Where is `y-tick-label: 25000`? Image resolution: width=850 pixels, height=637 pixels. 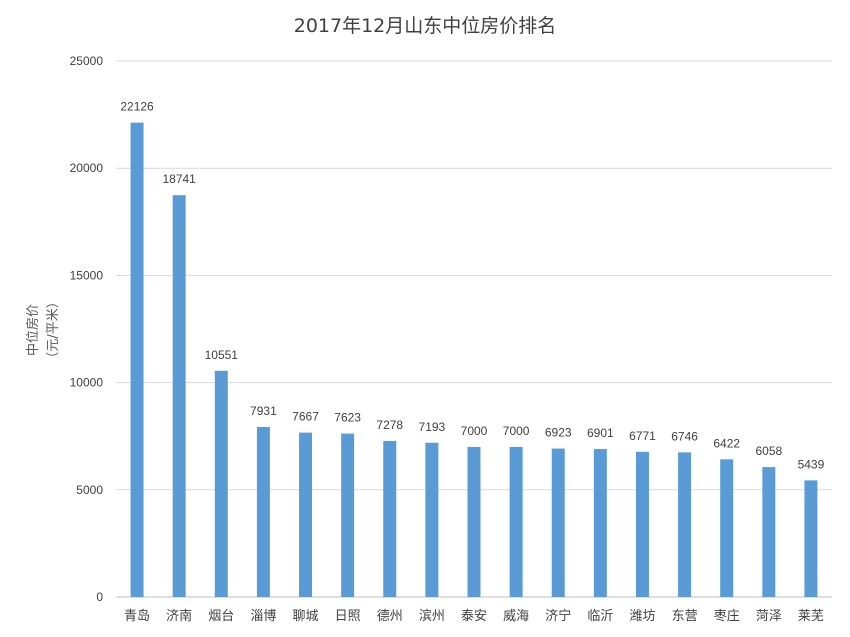 y-tick-label: 25000 is located at coordinates (87, 61).